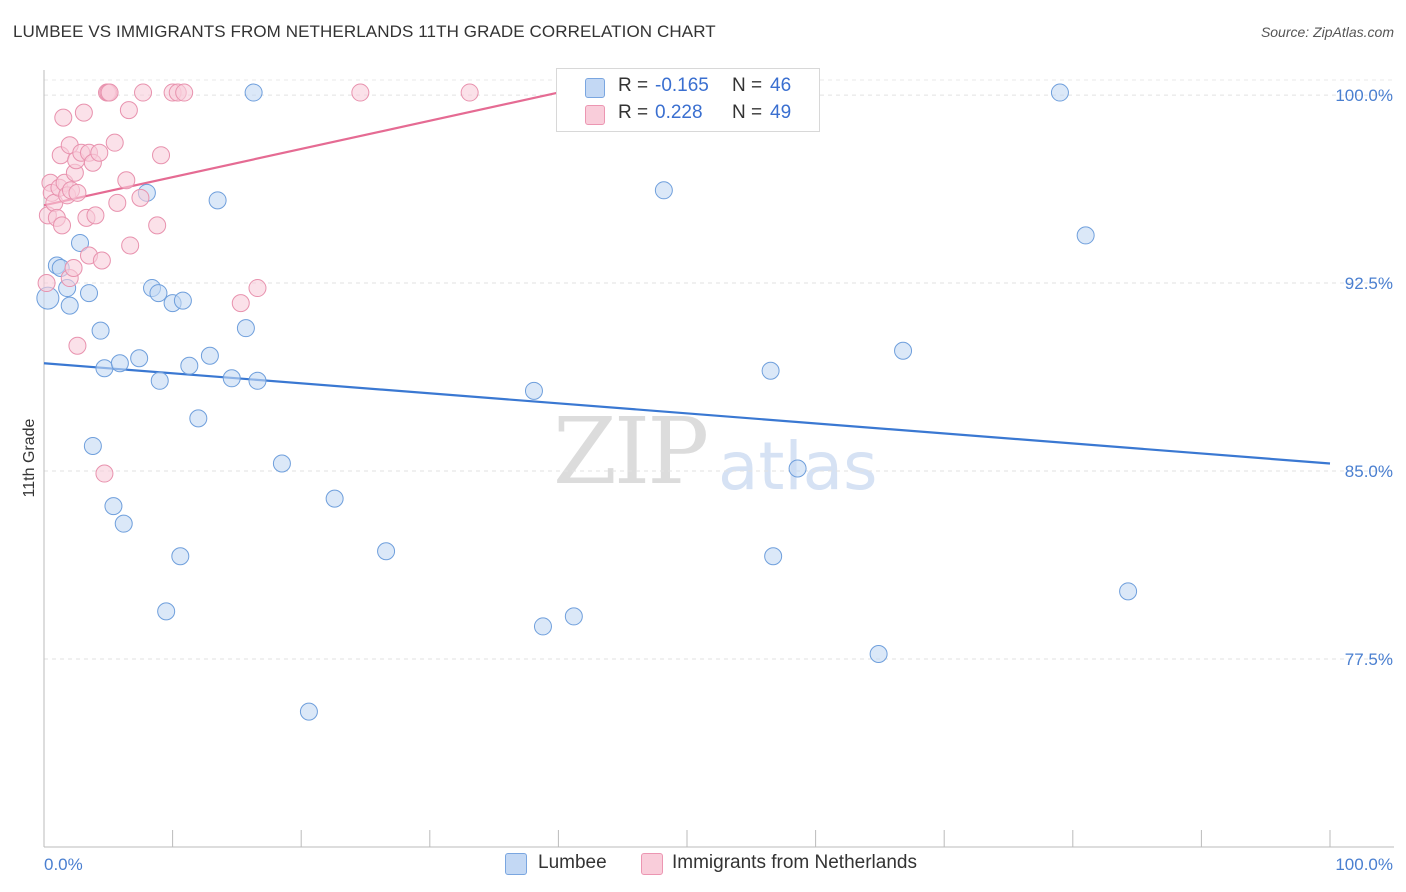  What do you see at coordinates (679, 112) in the screenshot?
I see `legend-r-value: 0.228` at bounding box center [679, 112].